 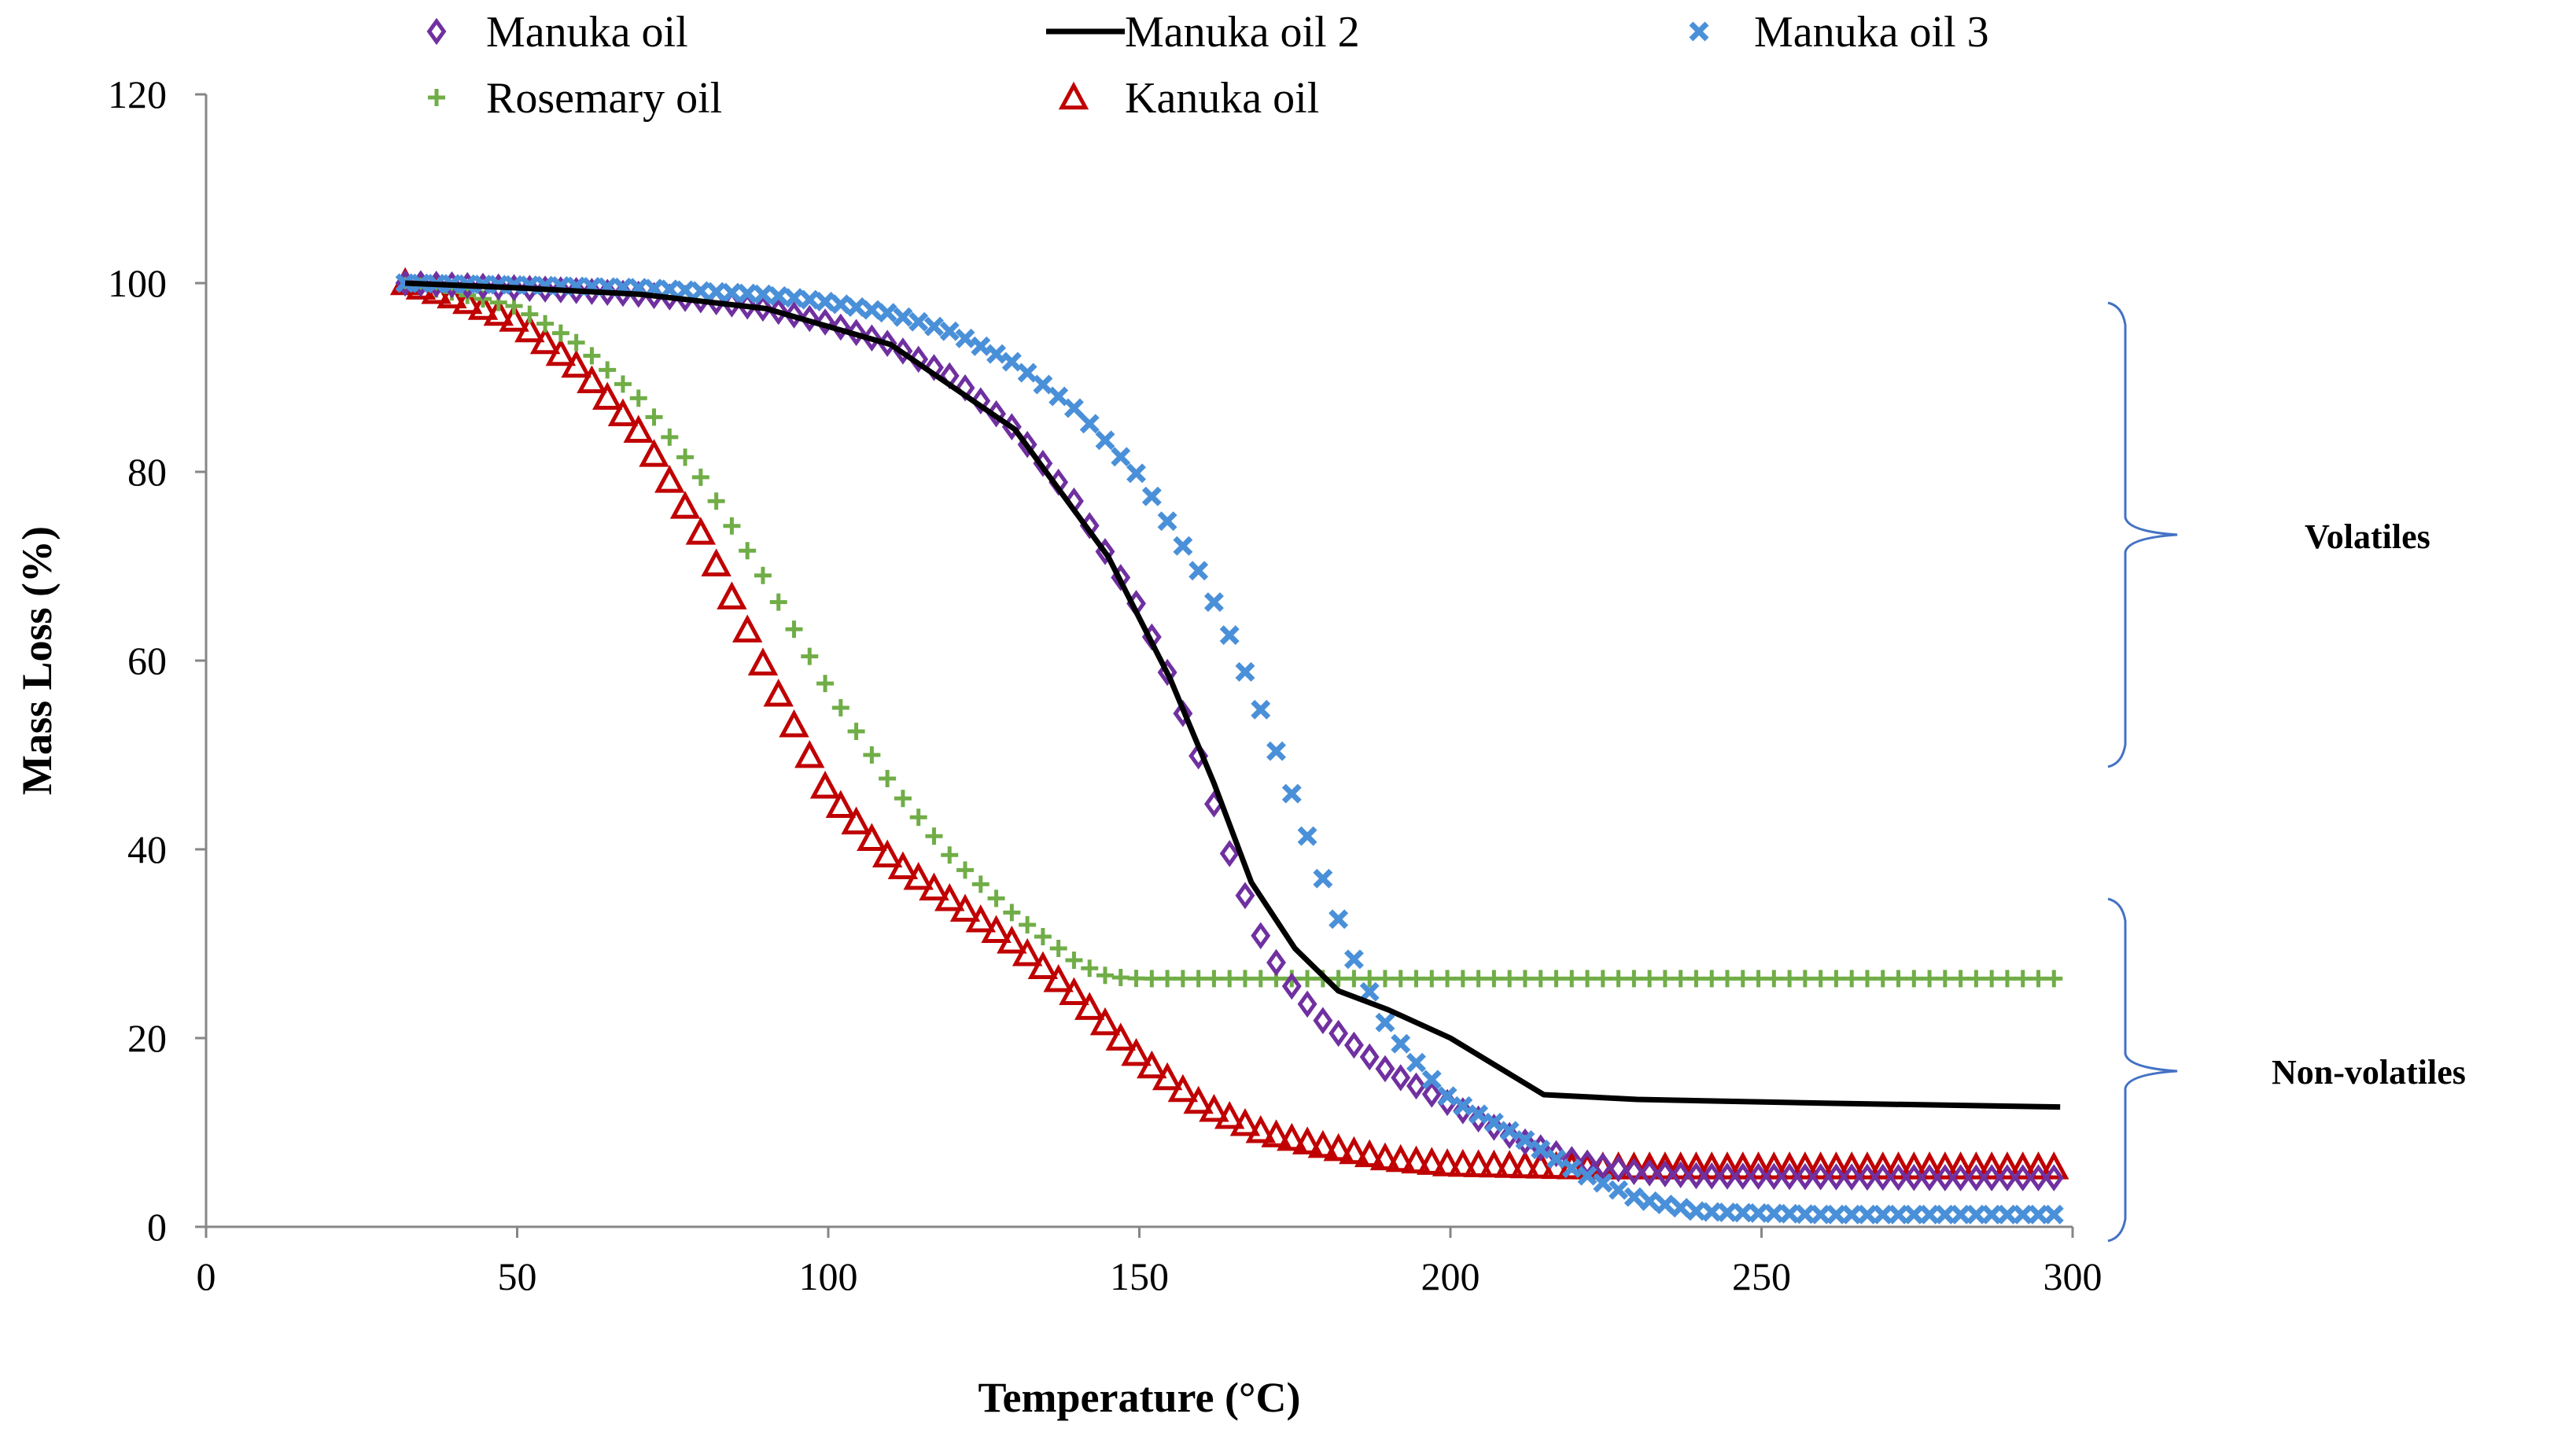 I want to click on x-tick-label: 300, so click(x=2072, y=1276).